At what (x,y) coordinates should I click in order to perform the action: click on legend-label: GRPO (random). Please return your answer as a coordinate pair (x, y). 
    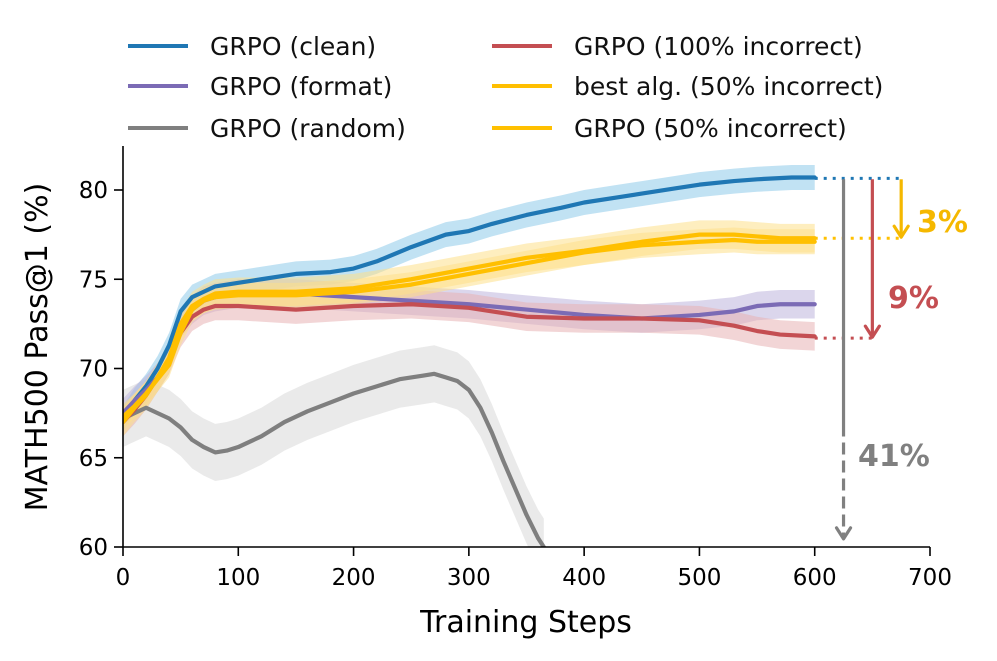
    Looking at the image, I should click on (308, 128).